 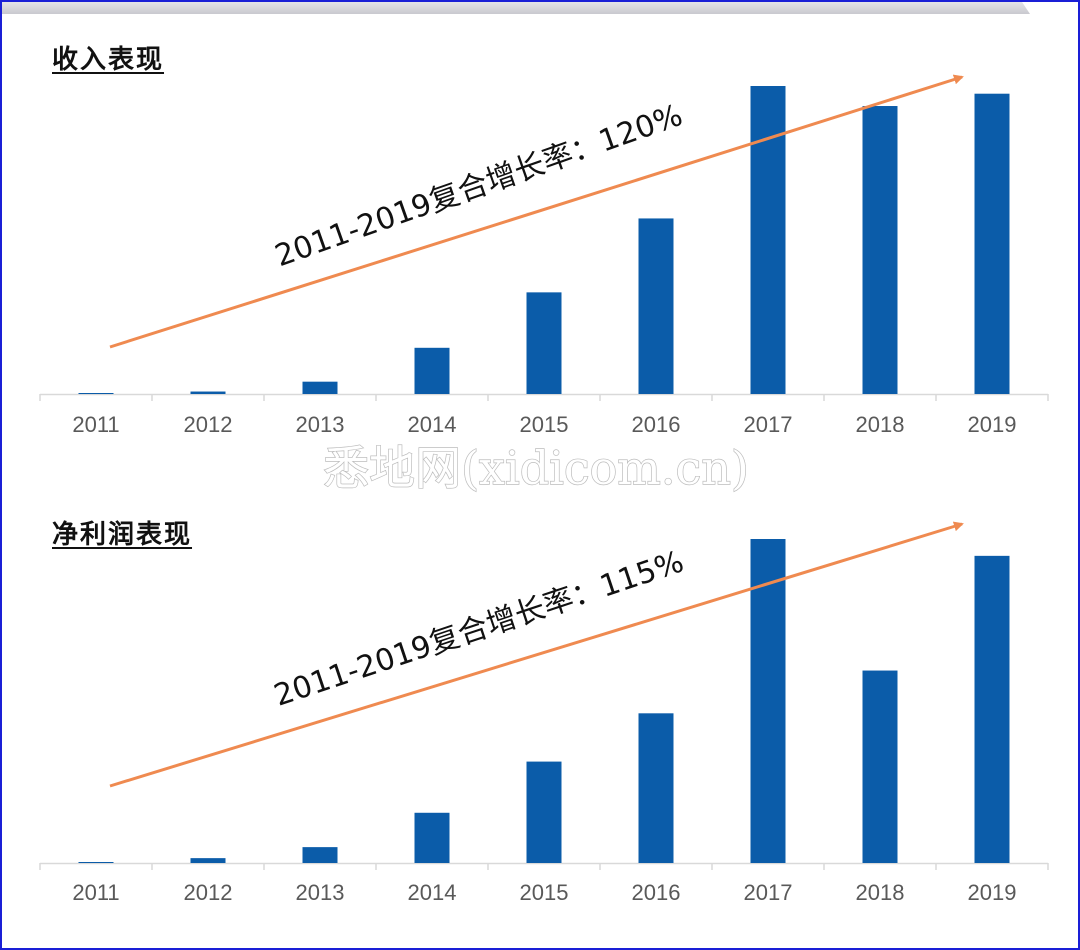 I want to click on top-banner, so click(x=516, y=8).